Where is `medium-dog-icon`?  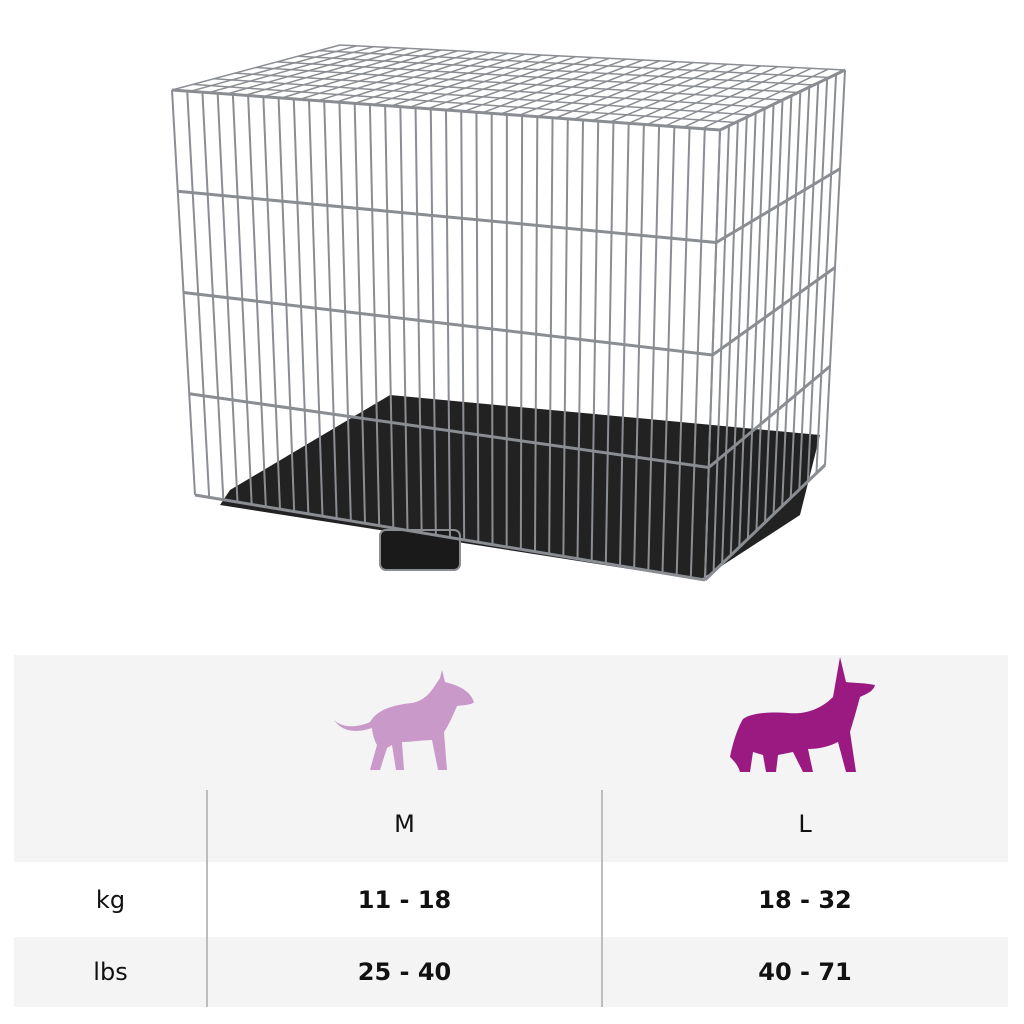
medium-dog-icon is located at coordinates (404, 720).